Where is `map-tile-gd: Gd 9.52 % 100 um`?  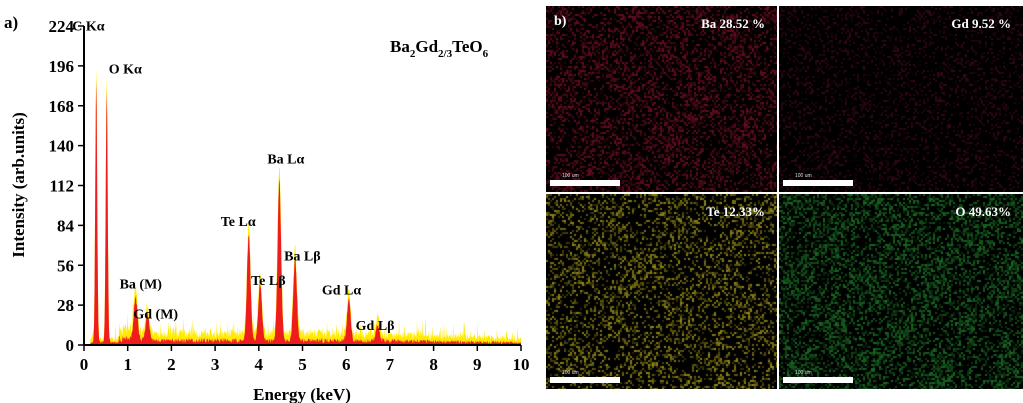
map-tile-gd: Gd 9.52 % 100 um is located at coordinates (901, 99).